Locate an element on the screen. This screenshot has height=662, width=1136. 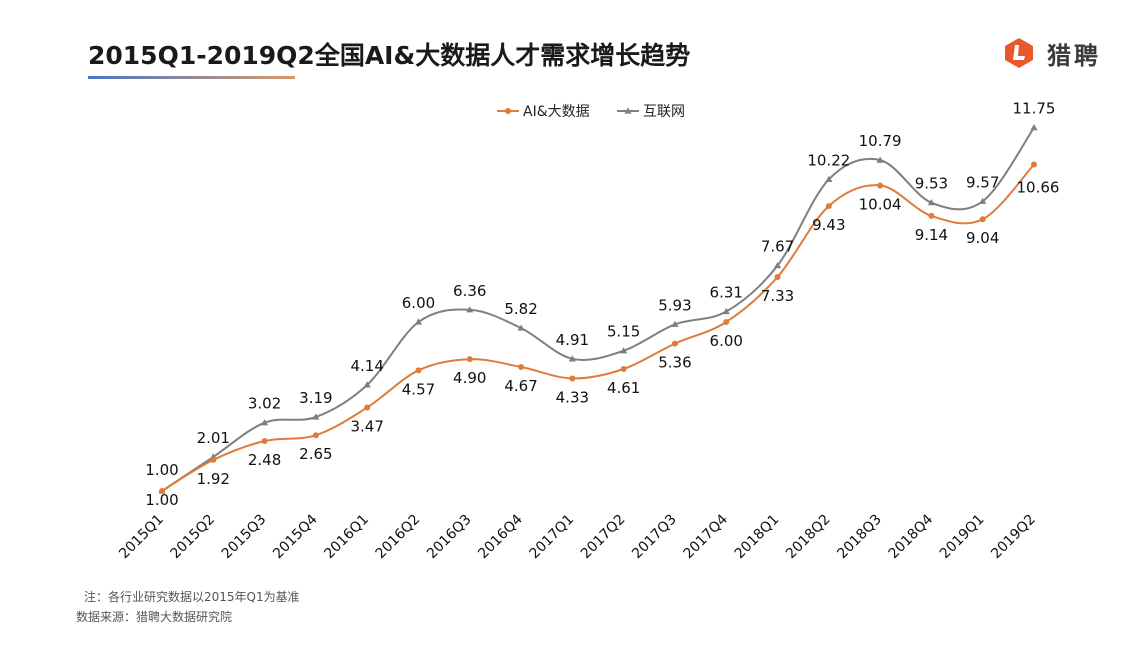
data-label-ai-2016Q1: 3.47 is located at coordinates (366, 427).